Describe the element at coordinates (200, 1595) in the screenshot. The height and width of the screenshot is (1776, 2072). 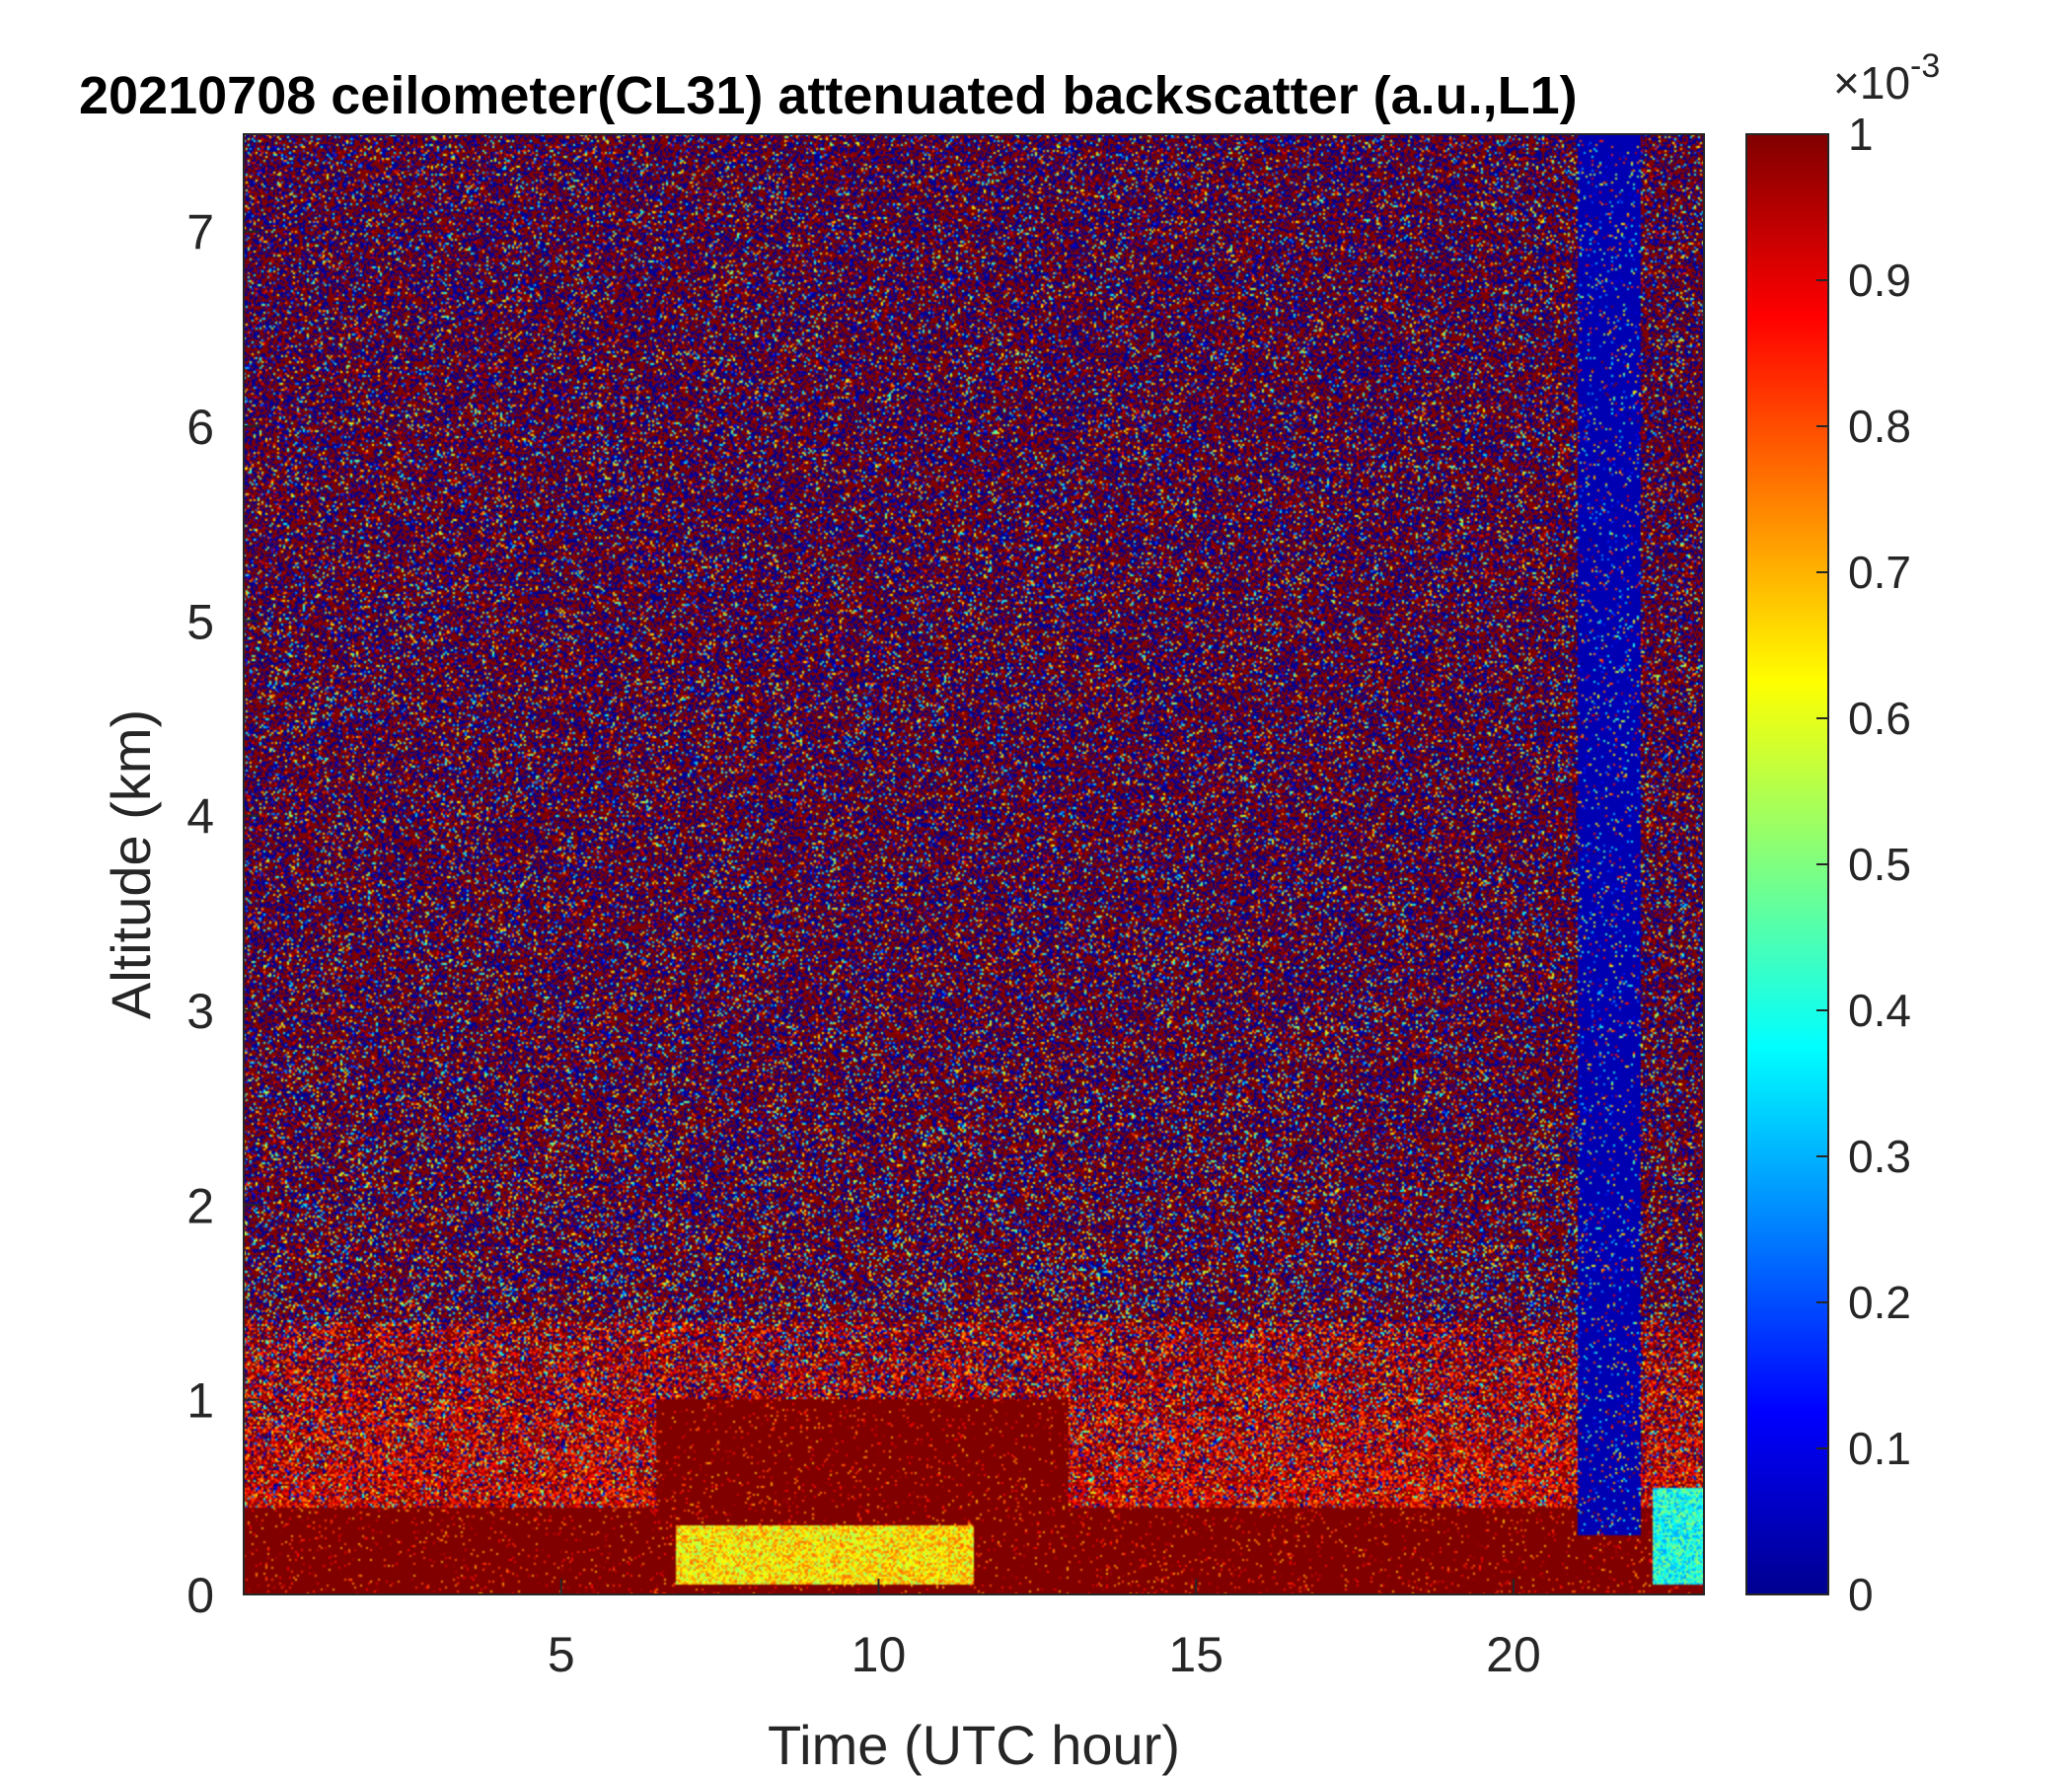
I see `y-tick-label: 0` at that location.